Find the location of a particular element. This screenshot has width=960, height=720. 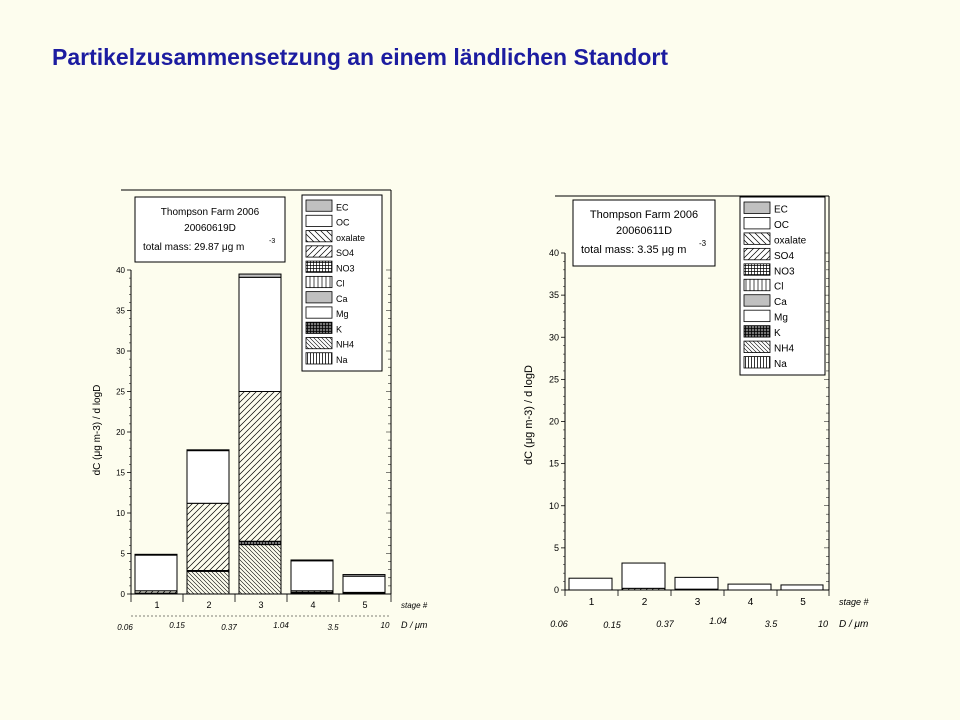

legend-swatch-oxalate is located at coordinates (757, 238).